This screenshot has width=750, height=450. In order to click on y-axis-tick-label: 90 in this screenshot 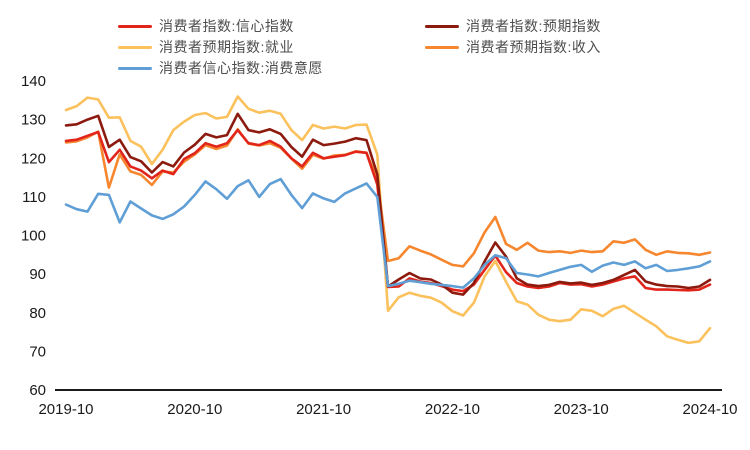, I will do `click(37, 274)`.